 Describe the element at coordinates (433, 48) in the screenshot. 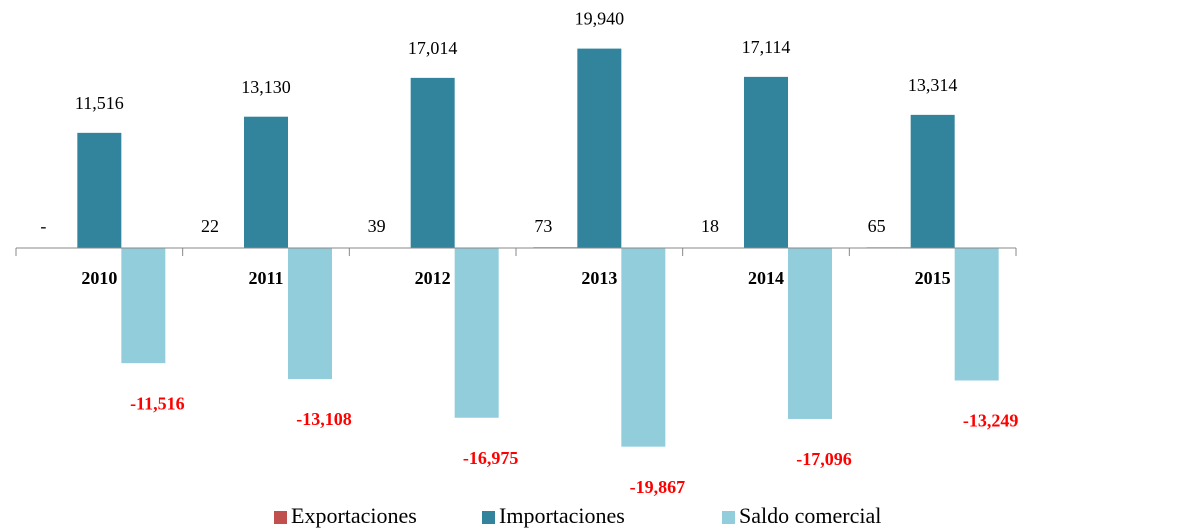

I see `data-label: 17,014` at that location.